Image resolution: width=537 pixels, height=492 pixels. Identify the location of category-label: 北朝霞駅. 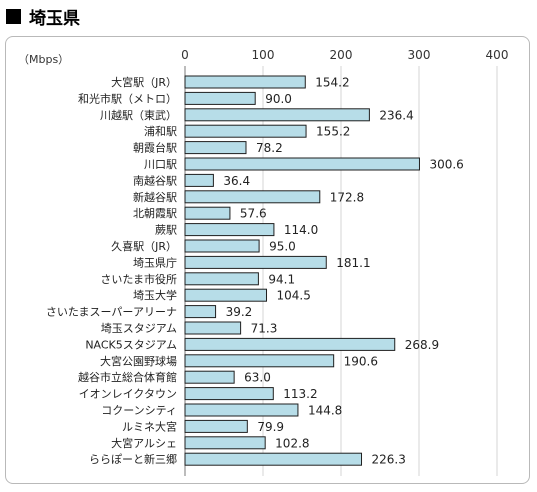
(155, 213).